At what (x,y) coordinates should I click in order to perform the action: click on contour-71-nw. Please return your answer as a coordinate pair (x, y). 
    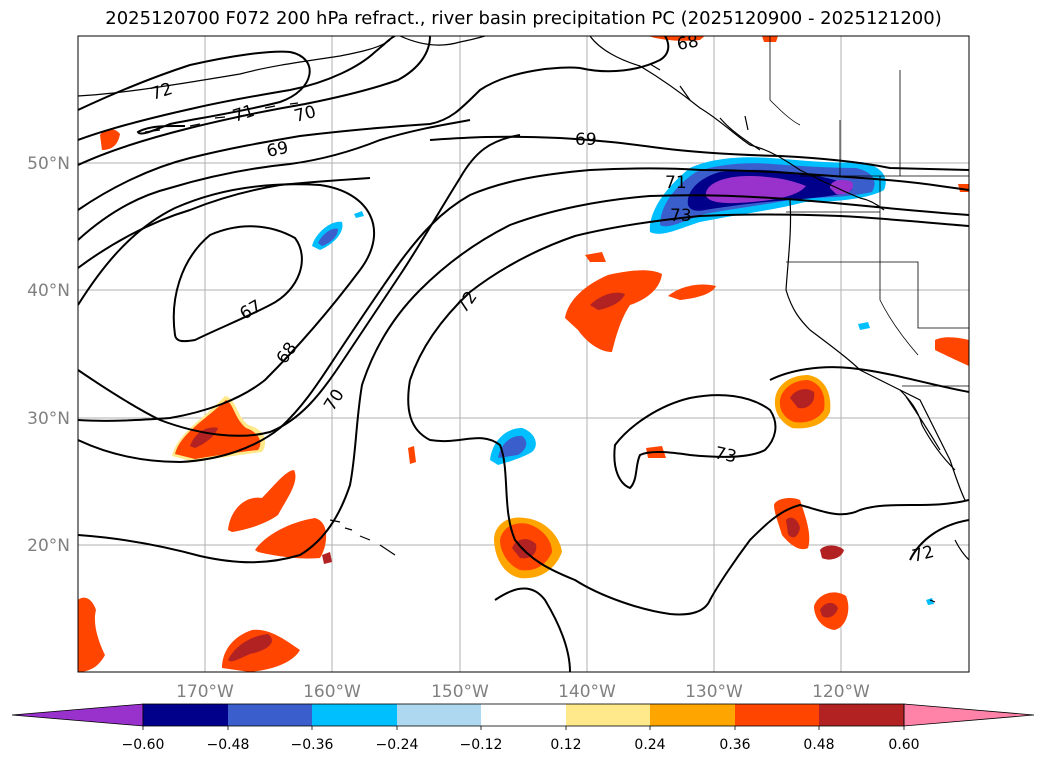
    Looking at the image, I should click on (237, 88).